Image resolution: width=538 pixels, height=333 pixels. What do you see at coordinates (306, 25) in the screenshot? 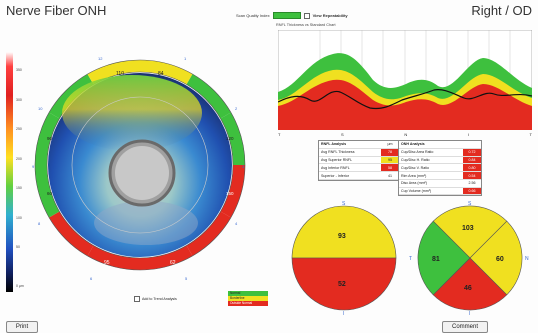
I see `tsnit-chart-title: RNFL Thickness vs Standard Chart` at bounding box center [306, 25].